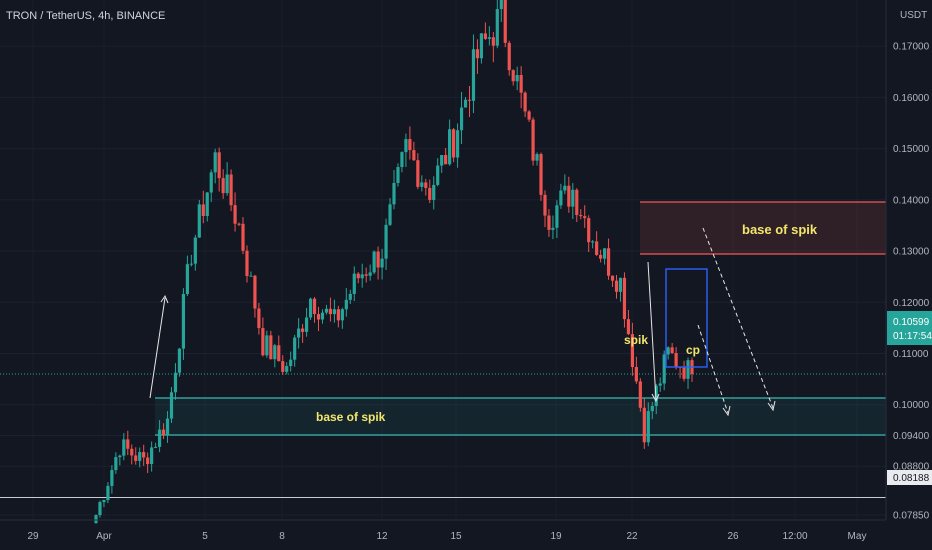  I want to click on spike-arrow-head, so click(655, 398).